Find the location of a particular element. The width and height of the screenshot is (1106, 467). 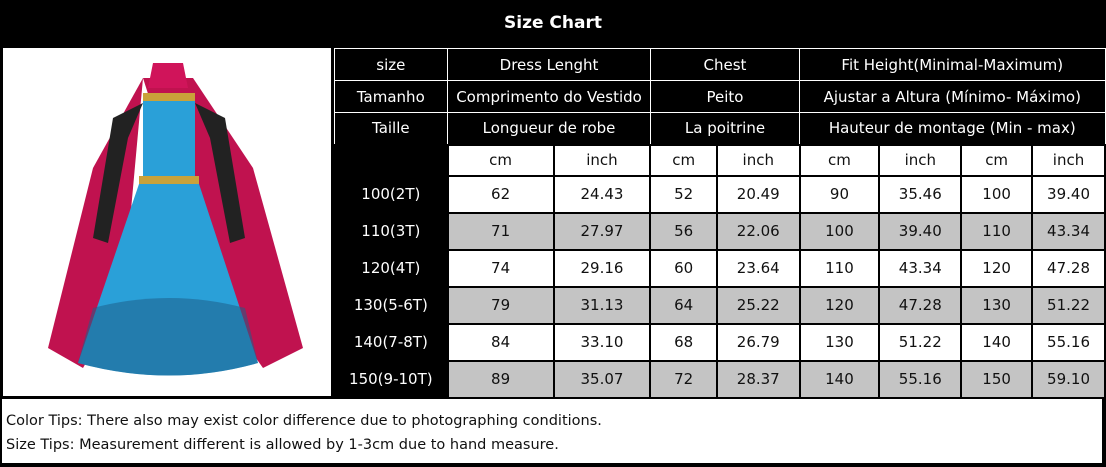

header-fit-height: Hauteur de montage (Min - max) is located at coordinates (952, 128).